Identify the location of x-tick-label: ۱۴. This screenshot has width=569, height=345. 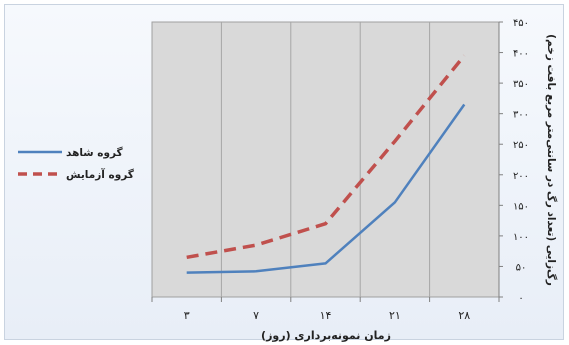
(326, 315).